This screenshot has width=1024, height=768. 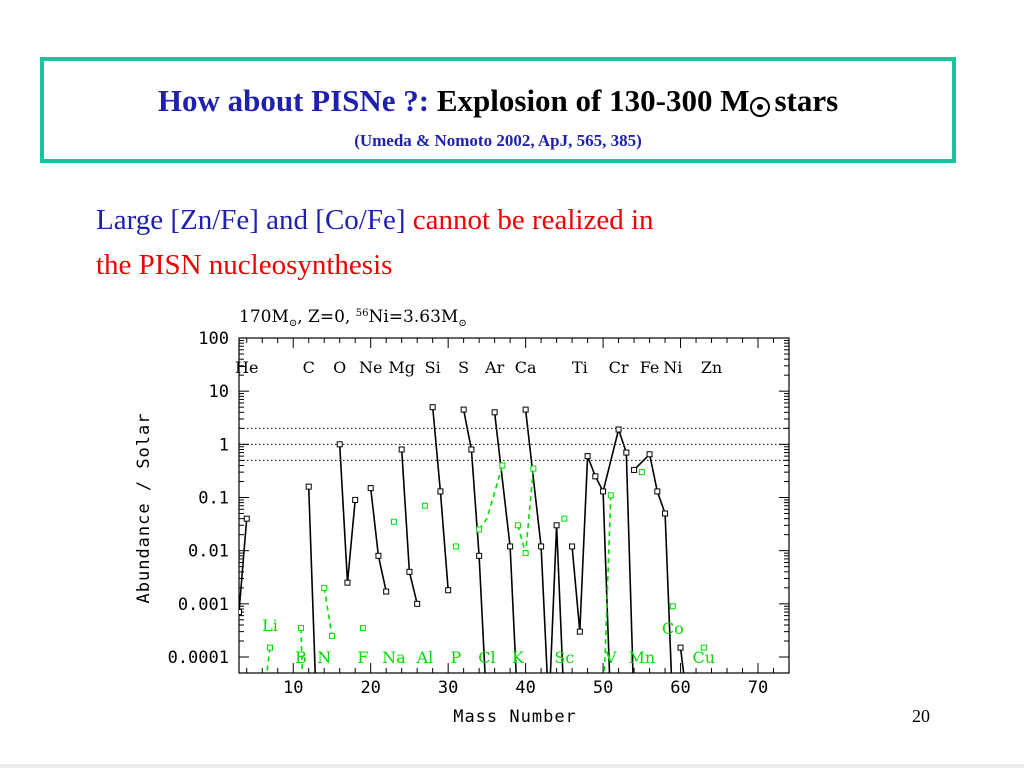 What do you see at coordinates (525, 688) in the screenshot?
I see `x-tick-label: 40` at bounding box center [525, 688].